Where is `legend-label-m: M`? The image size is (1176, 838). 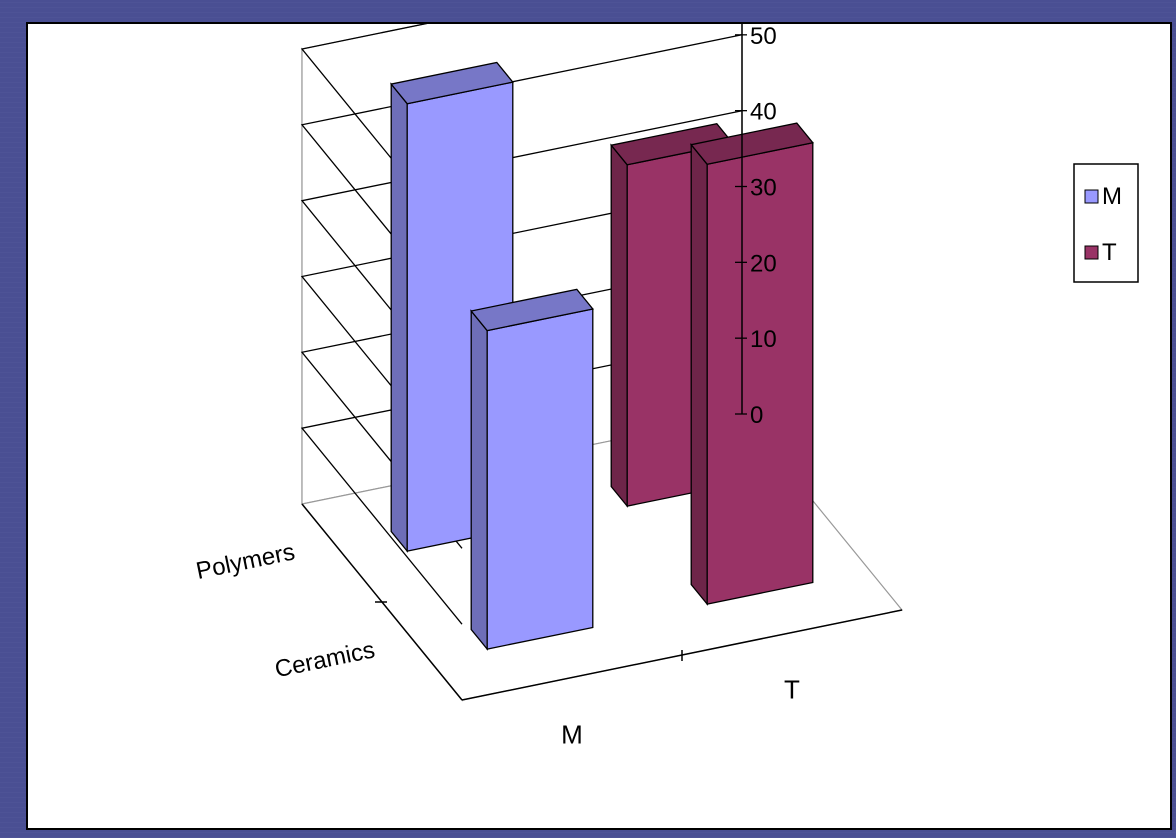 legend-label-m: M is located at coordinates (1112, 196).